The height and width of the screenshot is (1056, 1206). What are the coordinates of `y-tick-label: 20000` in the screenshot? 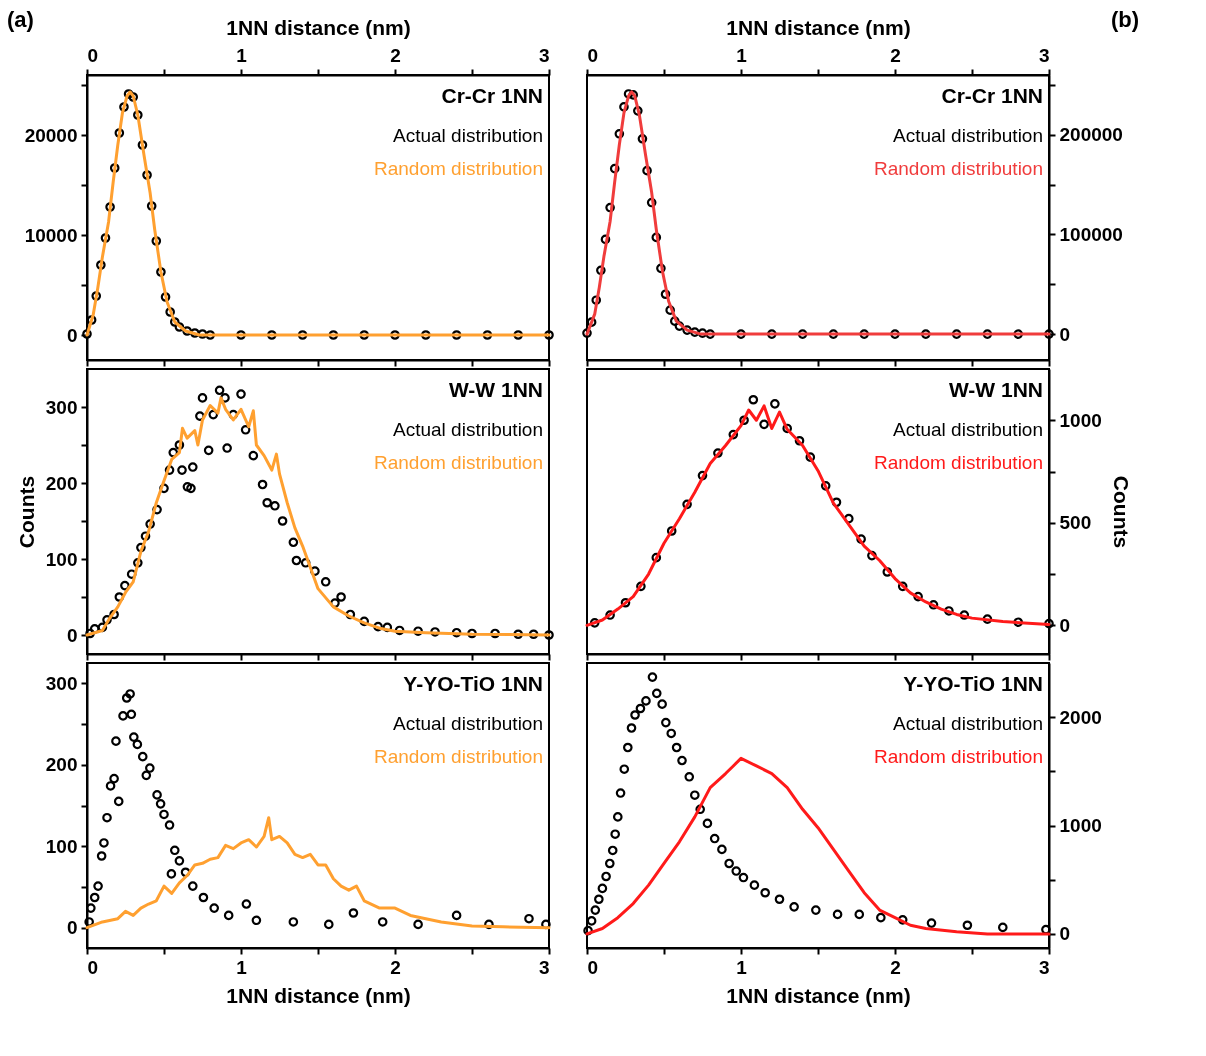 It's located at (51, 135).